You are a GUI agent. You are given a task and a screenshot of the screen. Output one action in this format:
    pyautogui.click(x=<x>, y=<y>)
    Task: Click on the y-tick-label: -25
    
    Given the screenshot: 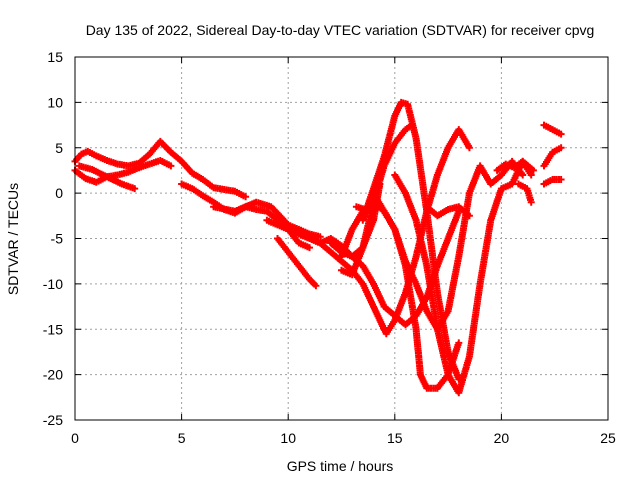 What is the action you would take?
    pyautogui.click(x=53, y=420)
    